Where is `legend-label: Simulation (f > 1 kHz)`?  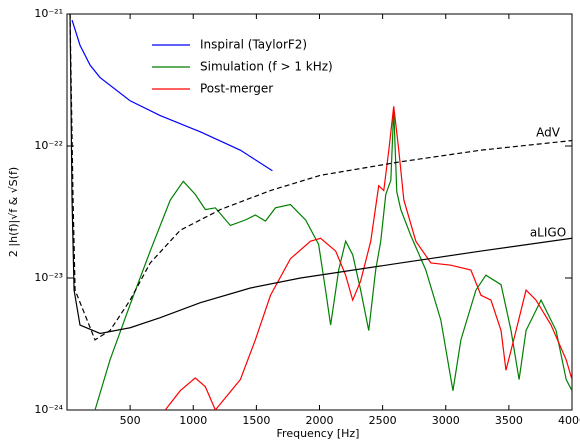
legend-label: Simulation (f > 1 kHz) is located at coordinates (266, 67).